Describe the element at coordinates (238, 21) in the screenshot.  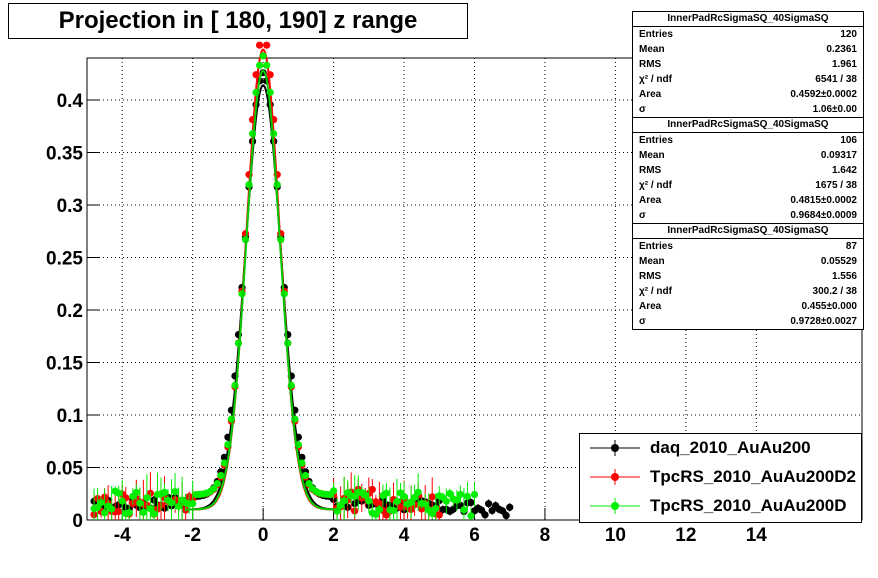
I see `page-title: Projection in [ 180, 190] z range` at that location.